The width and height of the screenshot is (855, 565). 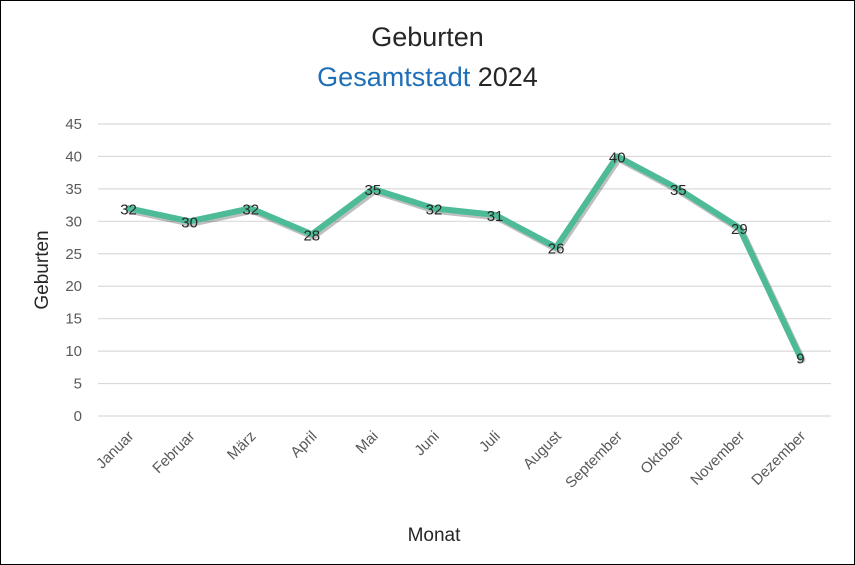 What do you see at coordinates (594, 460) in the screenshot?
I see `x-tick-label: September` at bounding box center [594, 460].